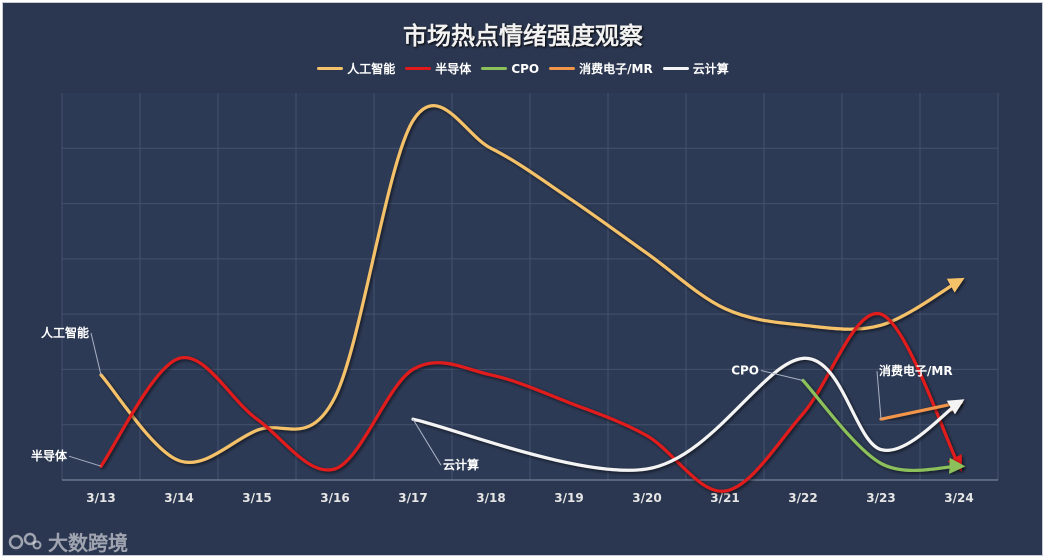 This screenshot has height=559, width=1046. Describe the element at coordinates (724, 498) in the screenshot. I see `x-tick-label: 3/21` at that location.